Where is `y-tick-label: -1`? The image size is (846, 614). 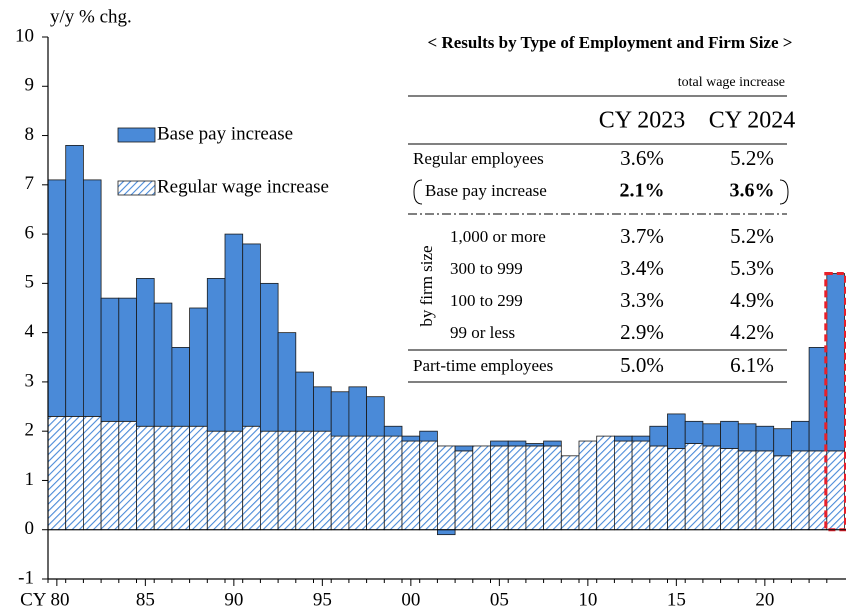 y-tick-label: -1 is located at coordinates (26, 577).